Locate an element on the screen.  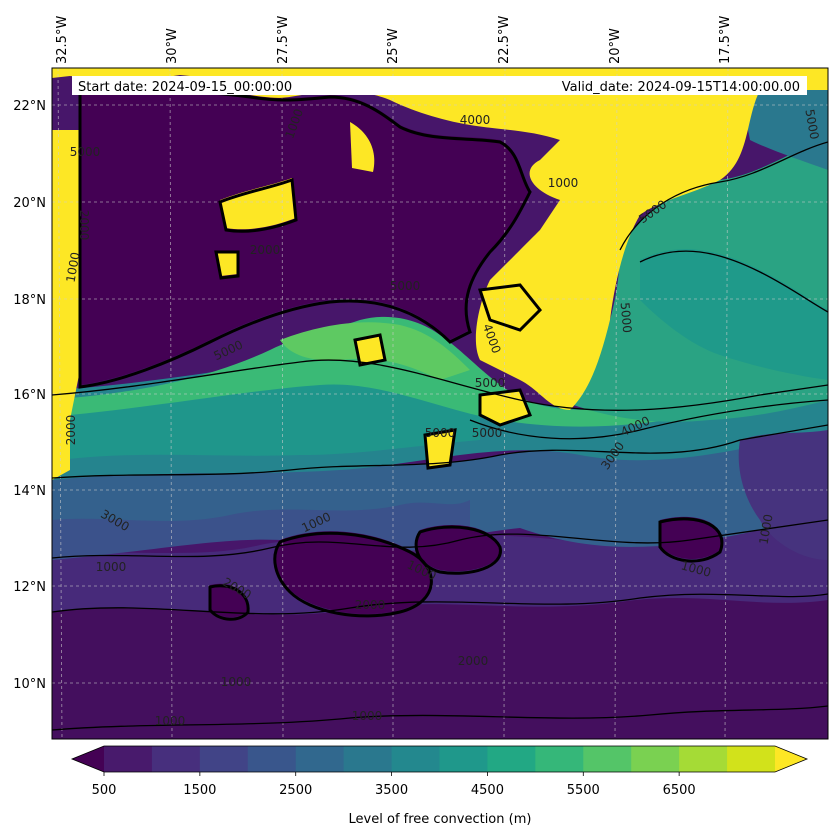
colorbar-extend-max is located at coordinates (791, 759).